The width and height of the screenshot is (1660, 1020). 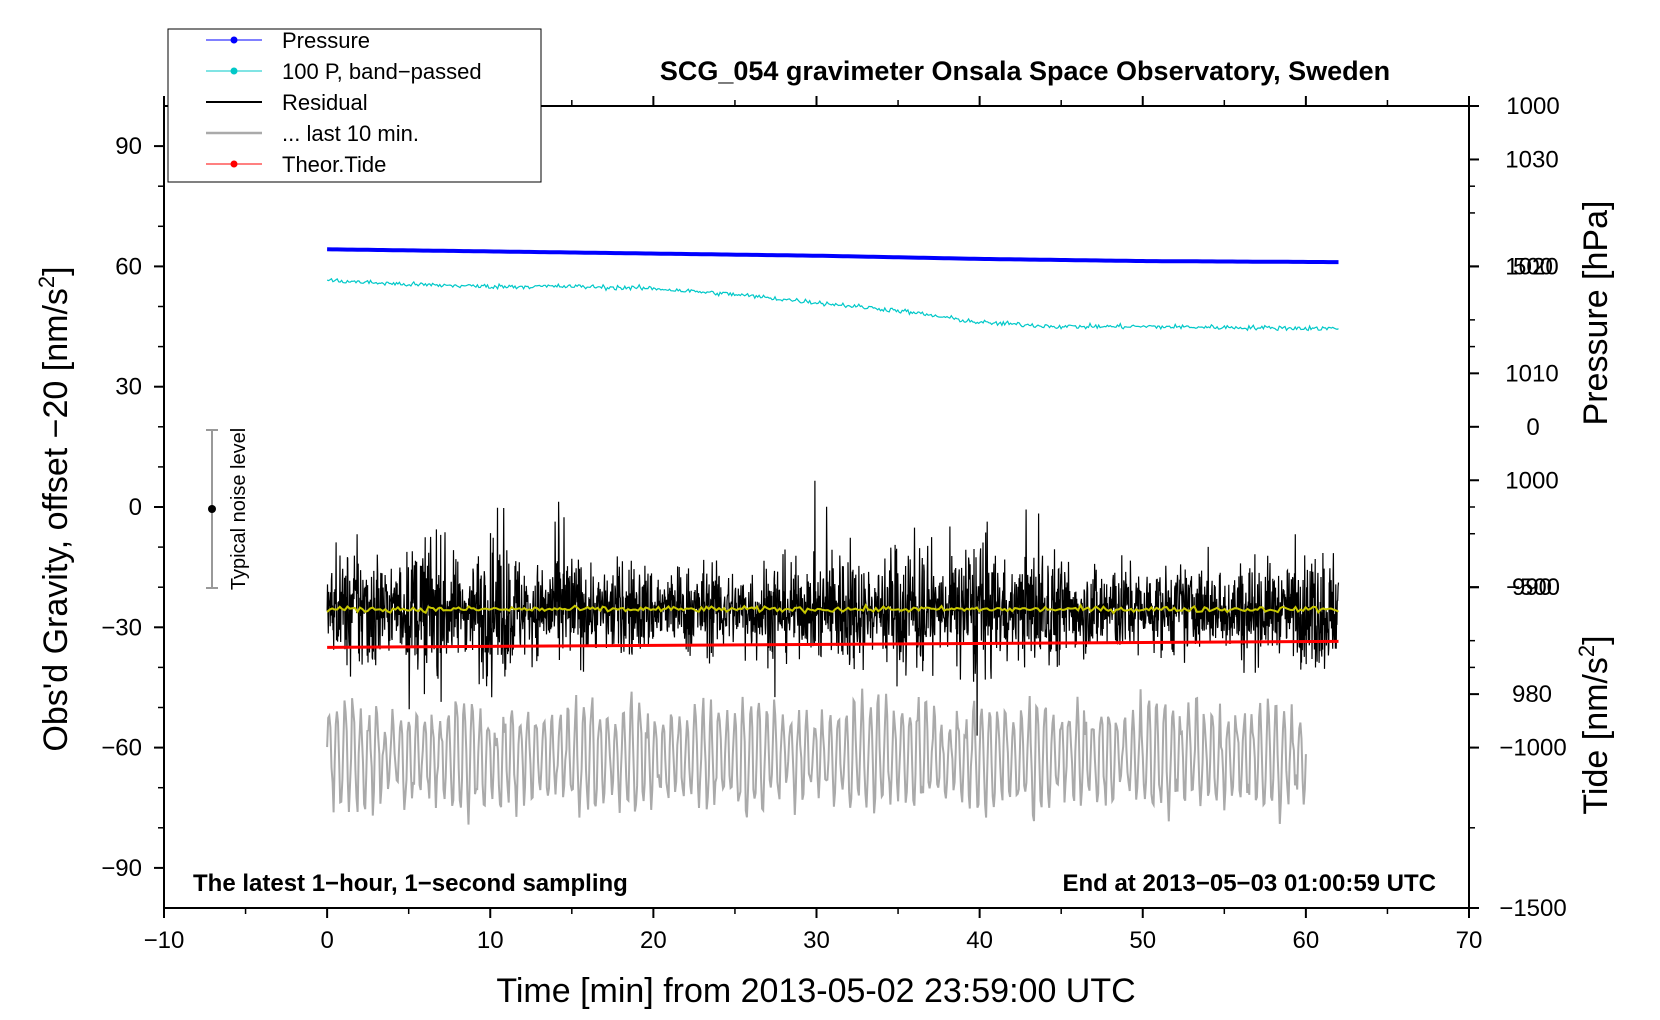 I want to click on y-axis-label-left: Obs'd Gravity, offset −20 [nm/s2], so click(x=54, y=508).